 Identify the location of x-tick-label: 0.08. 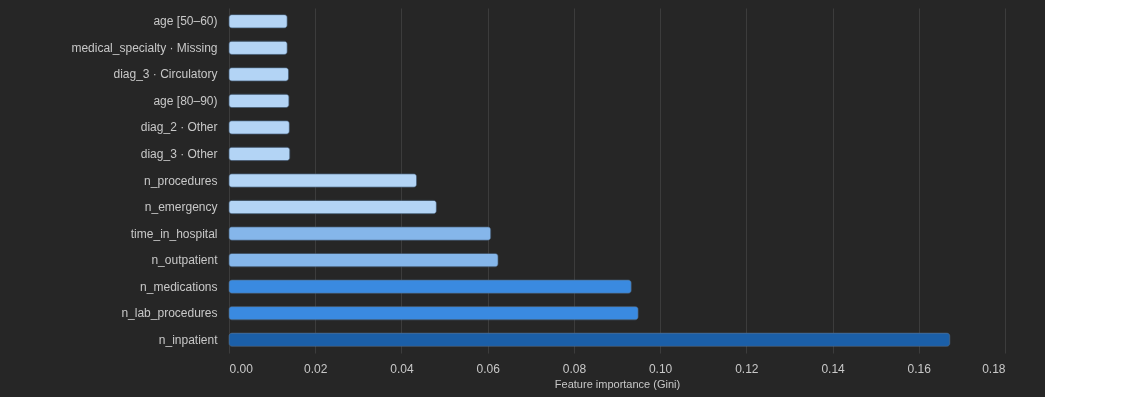
(574, 368).